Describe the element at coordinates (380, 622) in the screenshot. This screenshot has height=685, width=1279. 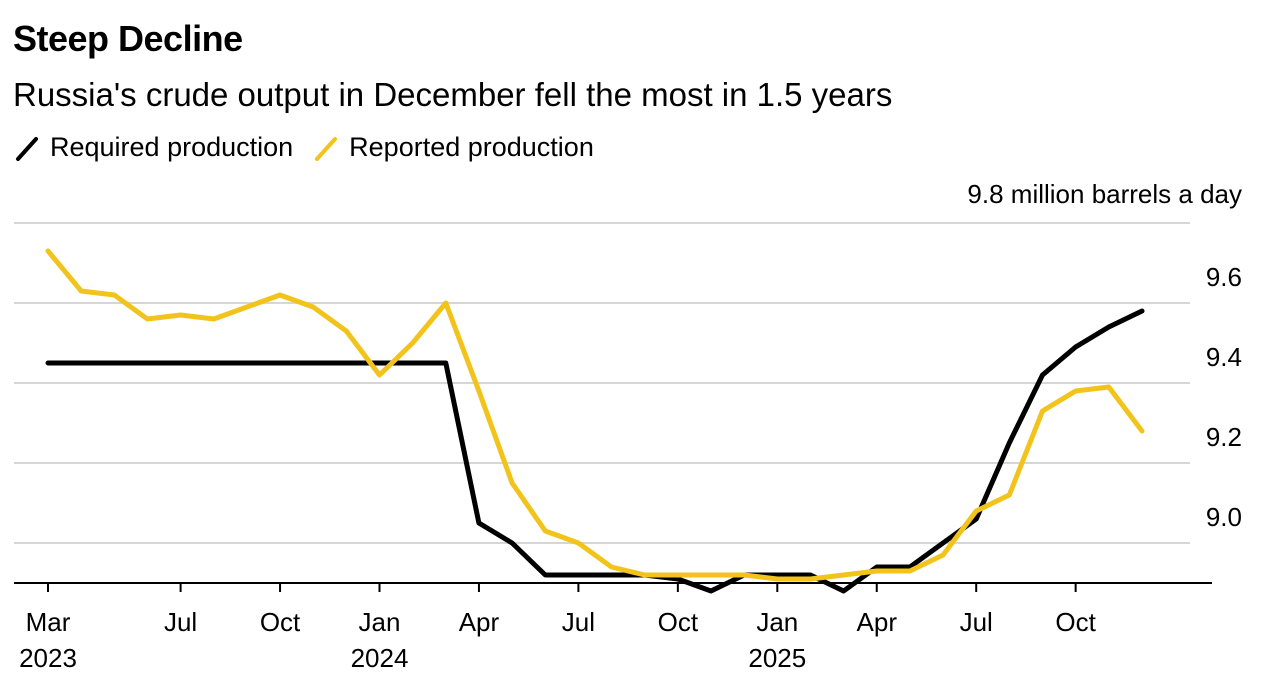
I see `x-tick-label-3: Jan` at that location.